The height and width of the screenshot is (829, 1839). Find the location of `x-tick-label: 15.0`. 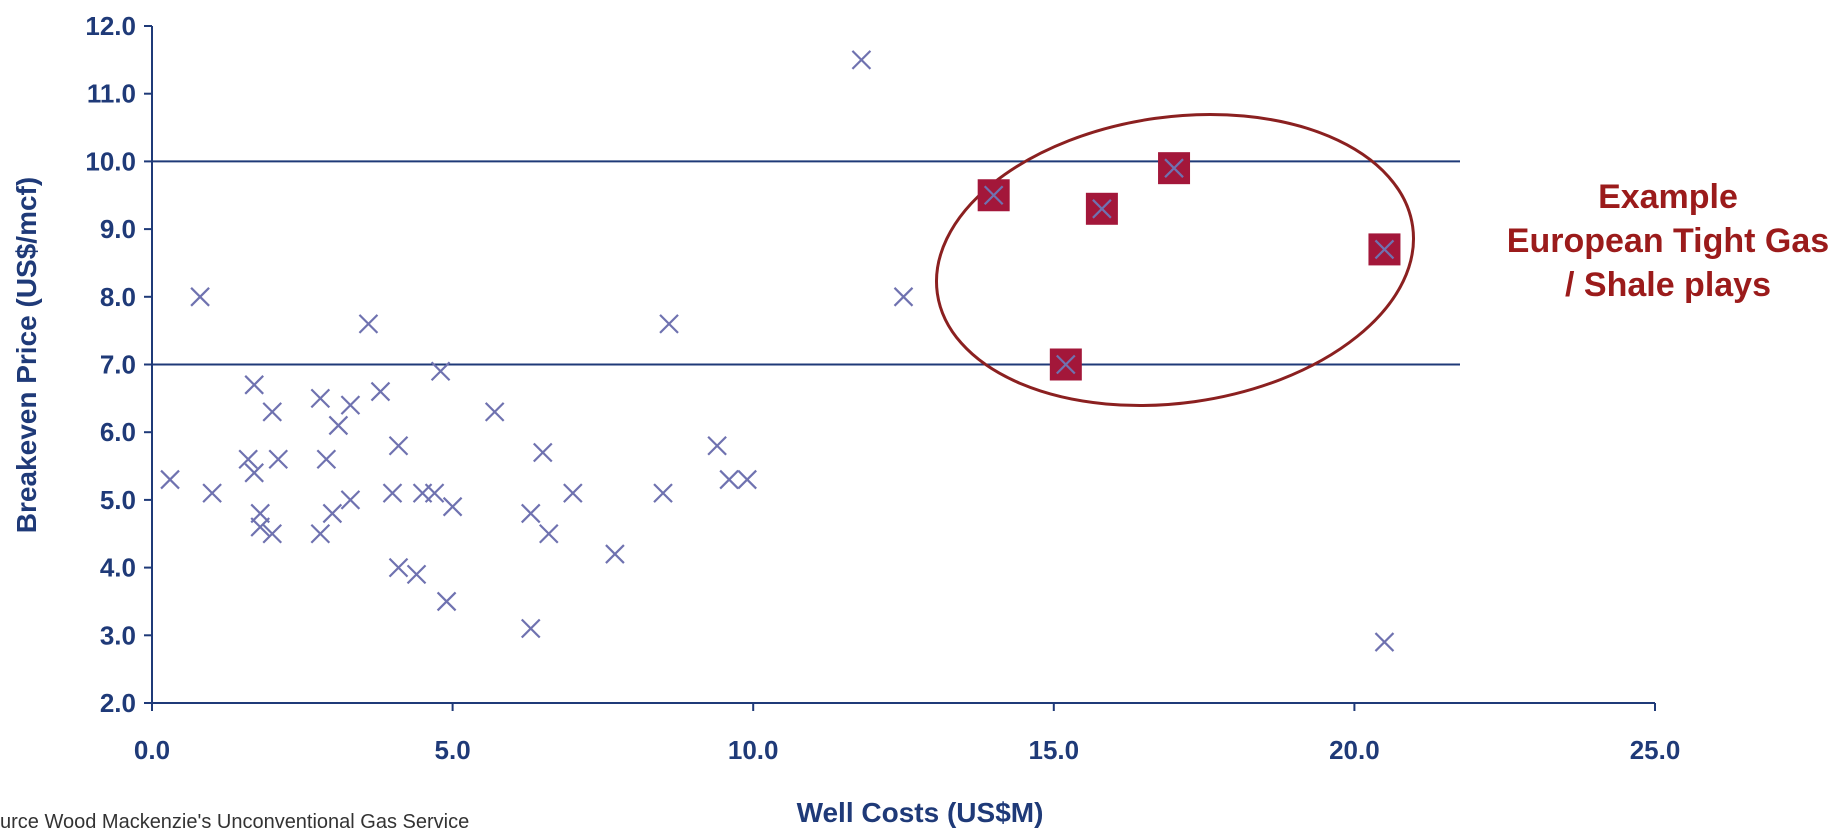

x-tick-label: 15.0 is located at coordinates (1053, 750).